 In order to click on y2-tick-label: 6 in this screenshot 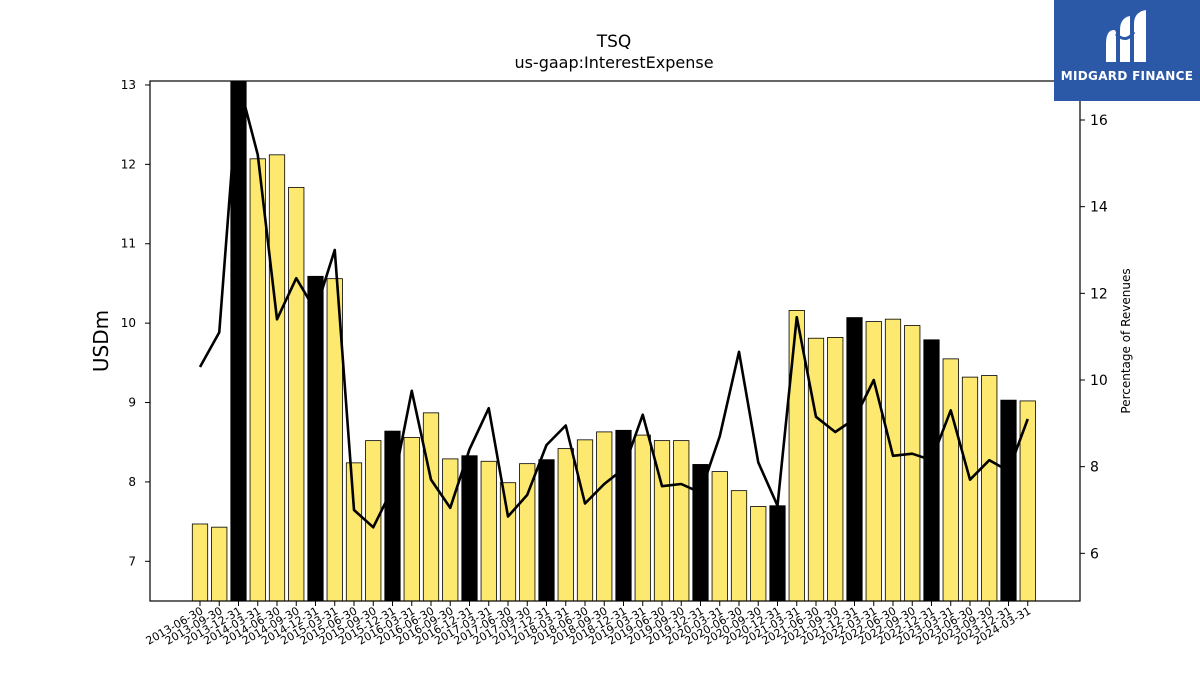, I will do `click(1094, 554)`.